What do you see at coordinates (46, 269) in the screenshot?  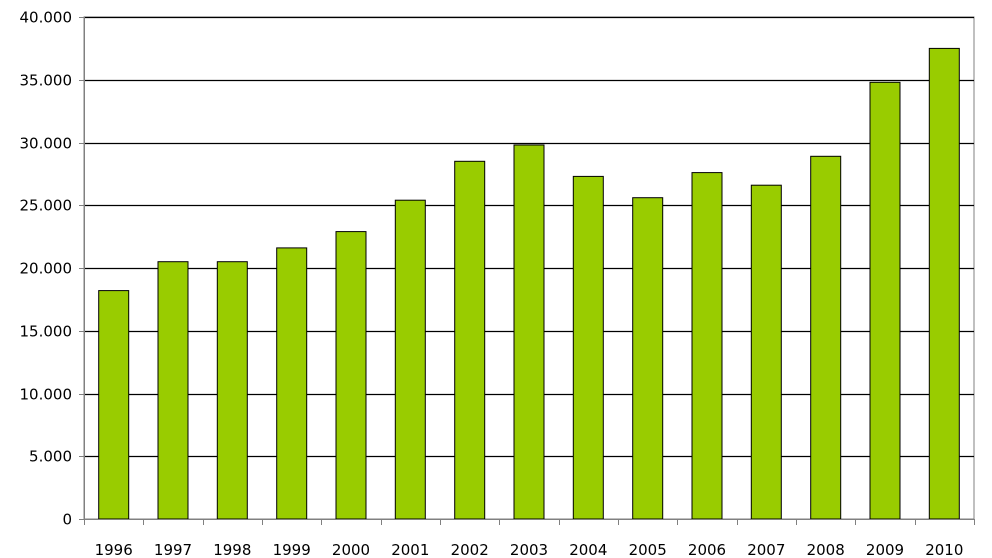 I see `y-tick-label: 20.000` at bounding box center [46, 269].